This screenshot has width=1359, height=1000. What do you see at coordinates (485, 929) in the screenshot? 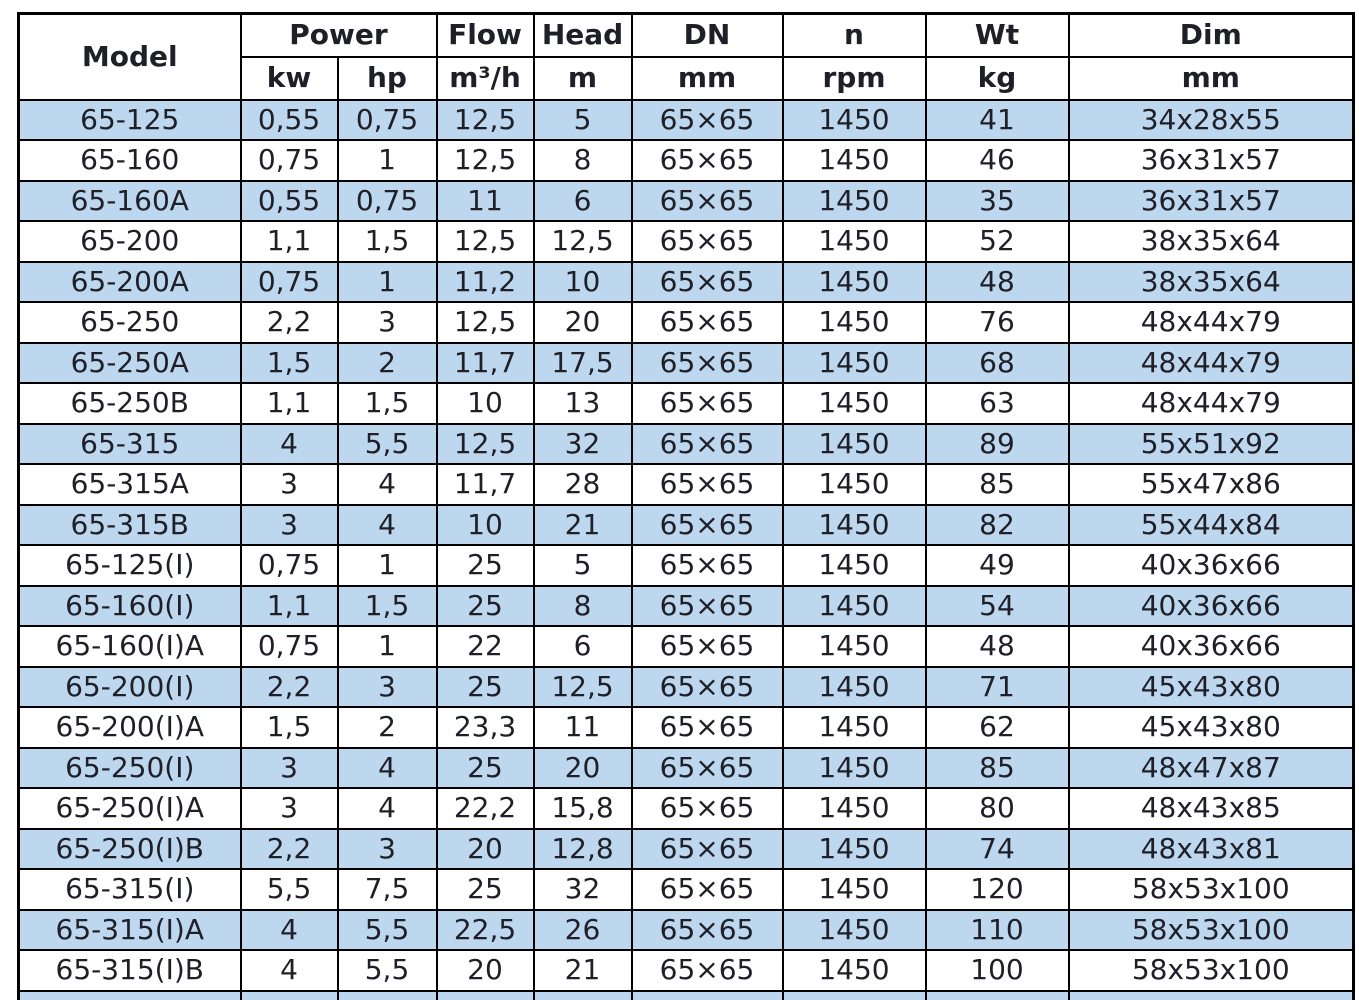
I see `cell-flow: 22,5` at bounding box center [485, 929].